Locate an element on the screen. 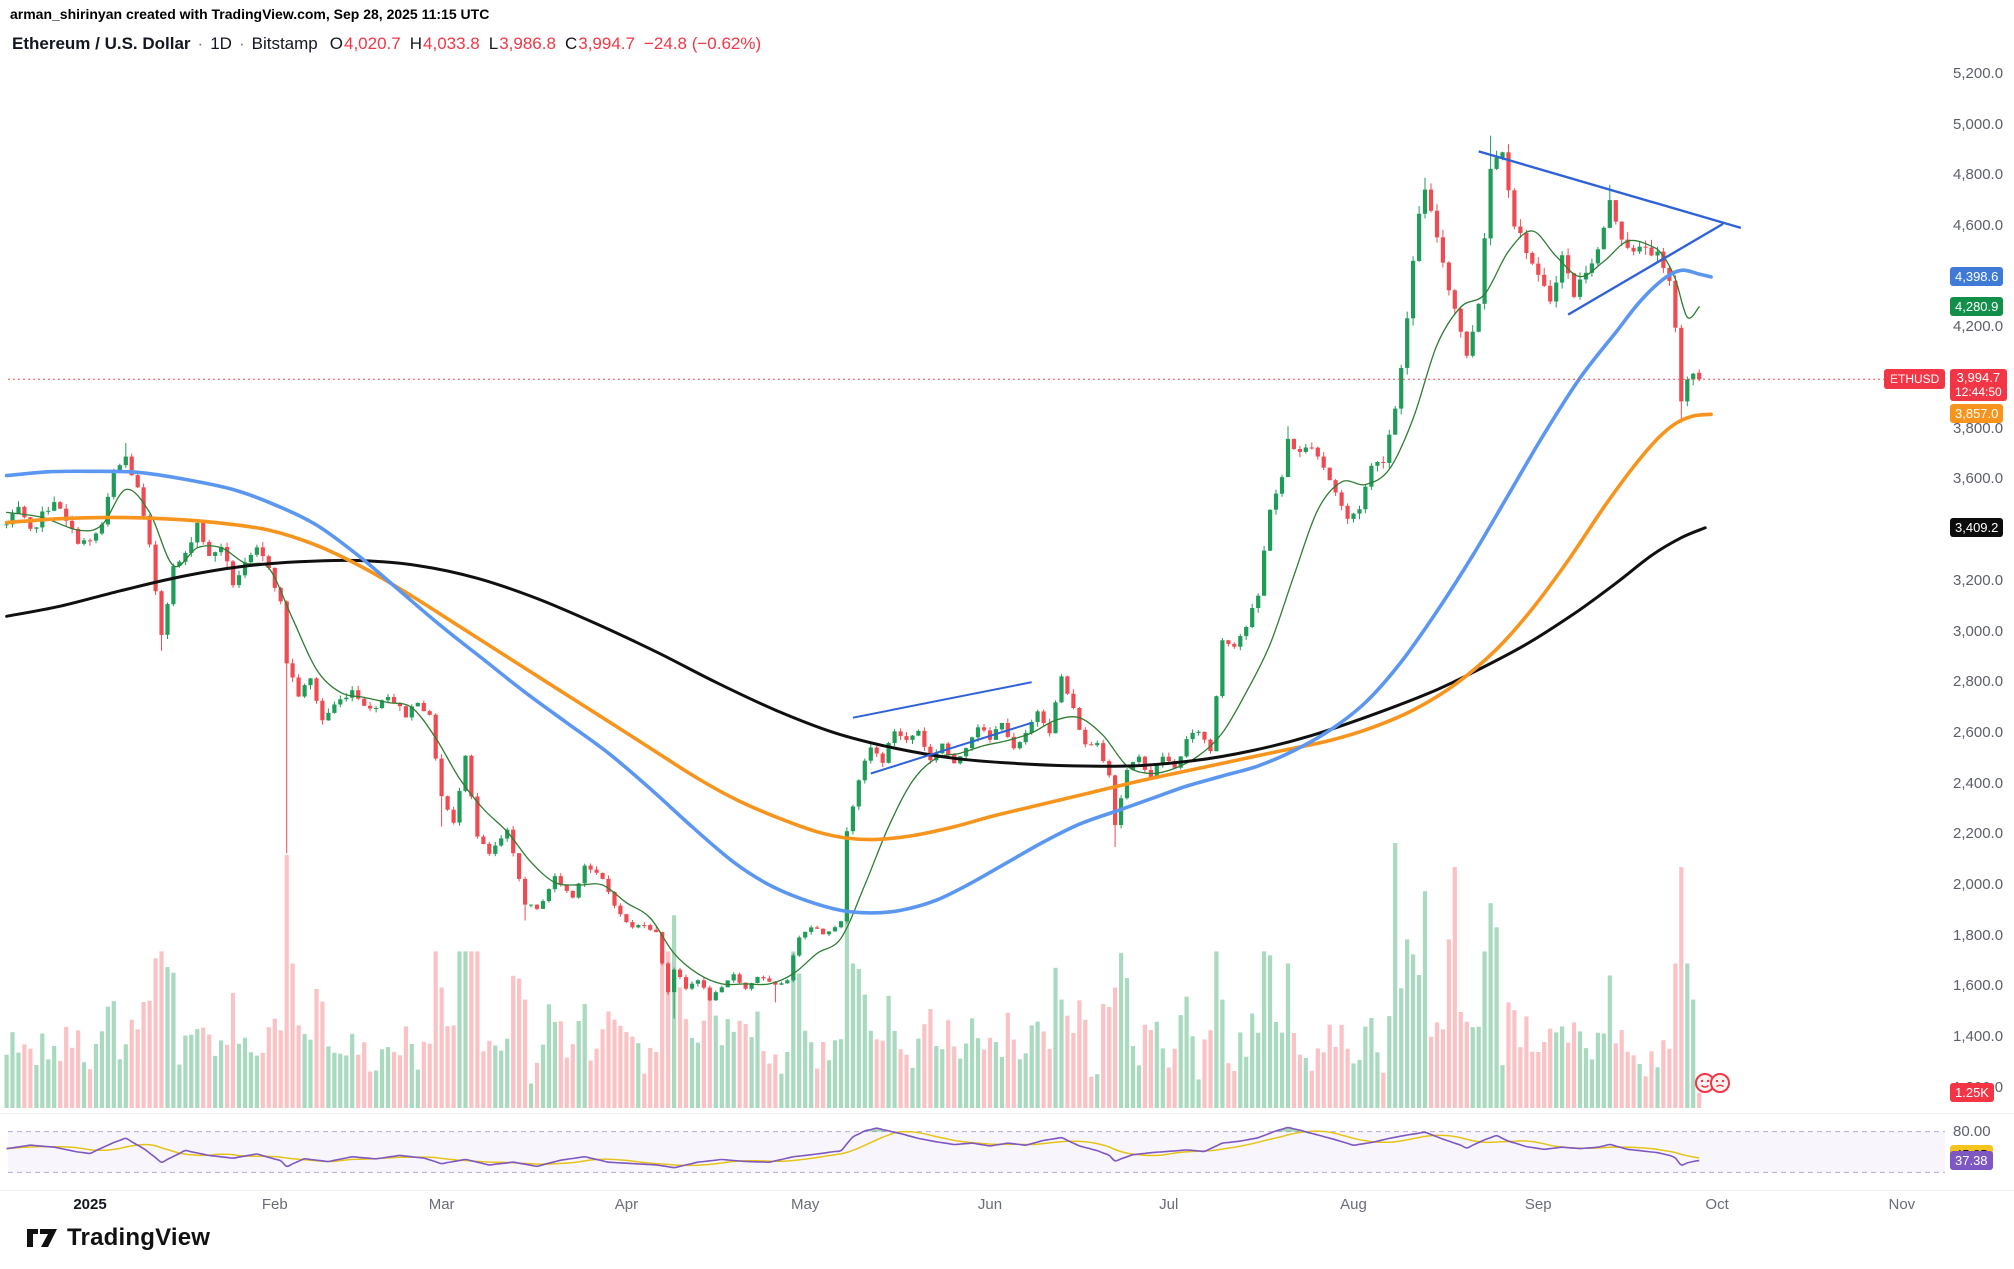  current-price-badge: 3,994.7 12:44:50 is located at coordinates (1978, 385).